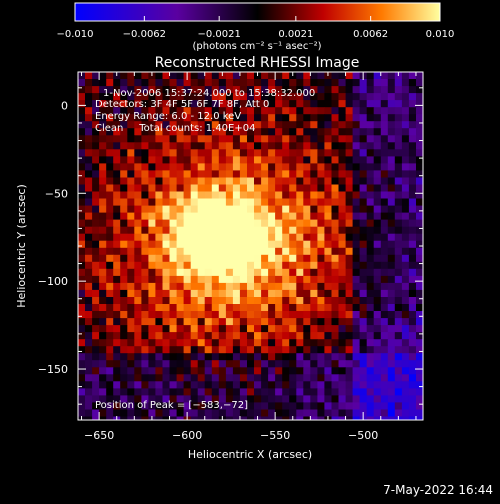 This screenshot has height=504, width=500. Describe the element at coordinates (53, 281) in the screenshot. I see `y-tick-label: −100` at that location.